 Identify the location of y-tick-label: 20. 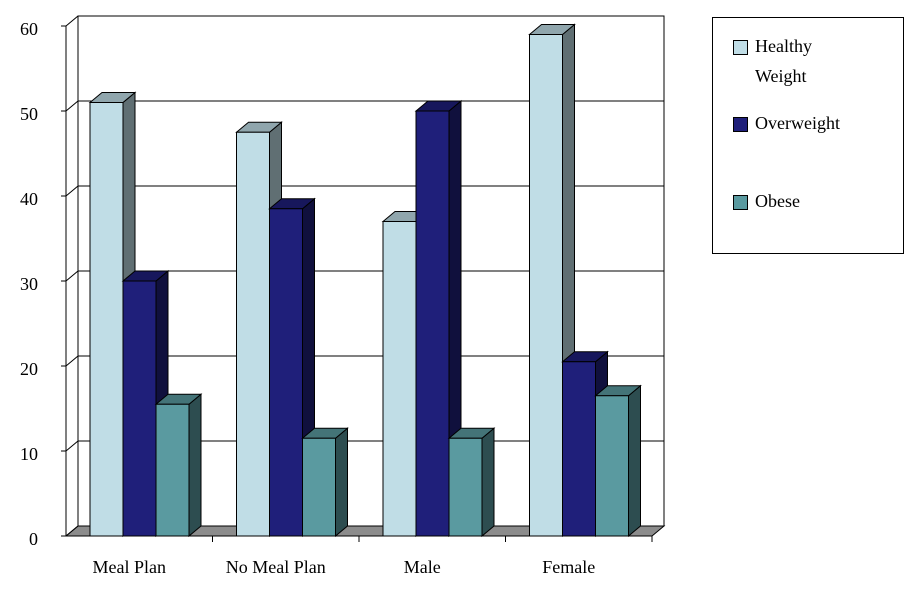
(29, 369).